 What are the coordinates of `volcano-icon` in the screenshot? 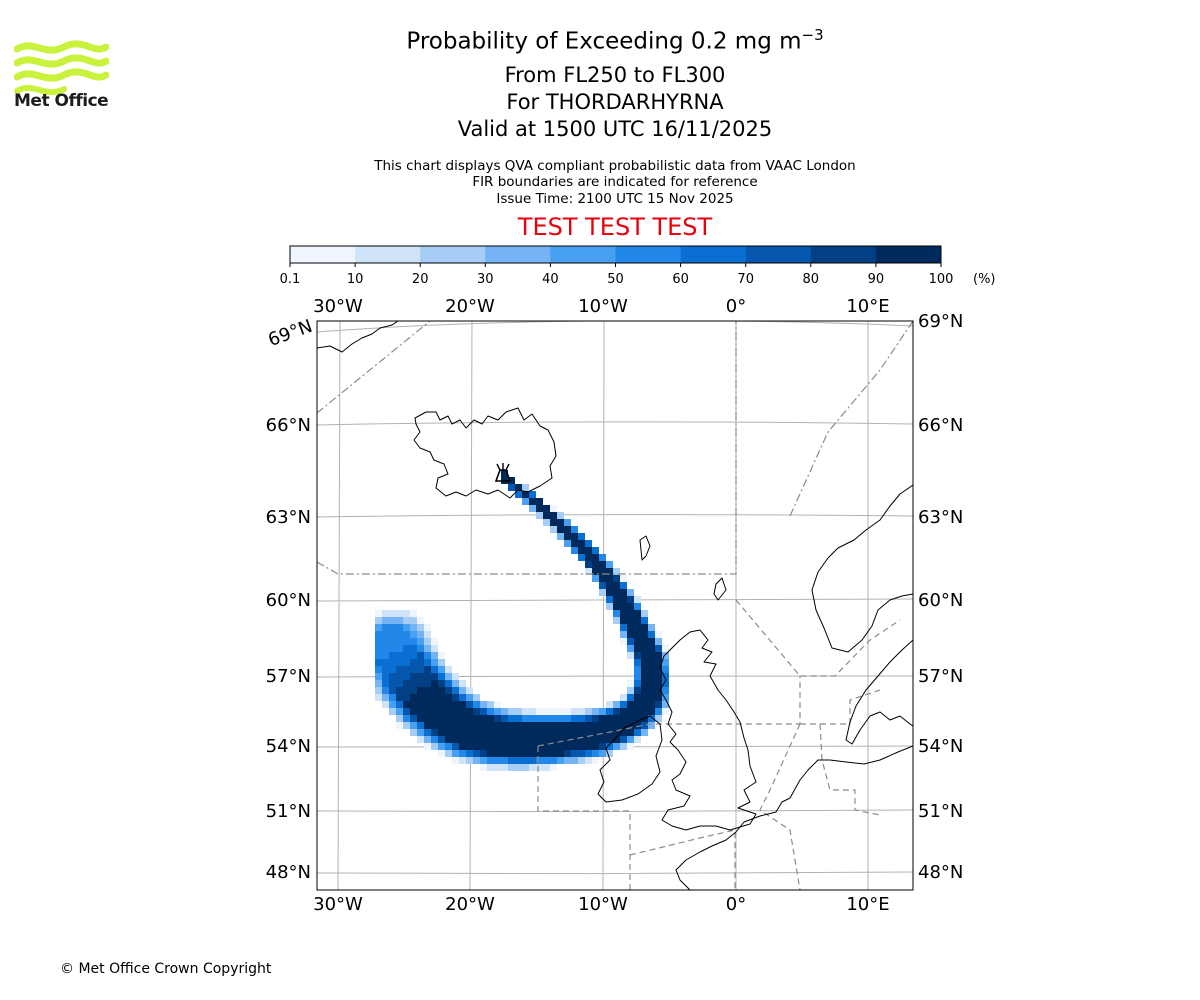 It's located at (503, 472).